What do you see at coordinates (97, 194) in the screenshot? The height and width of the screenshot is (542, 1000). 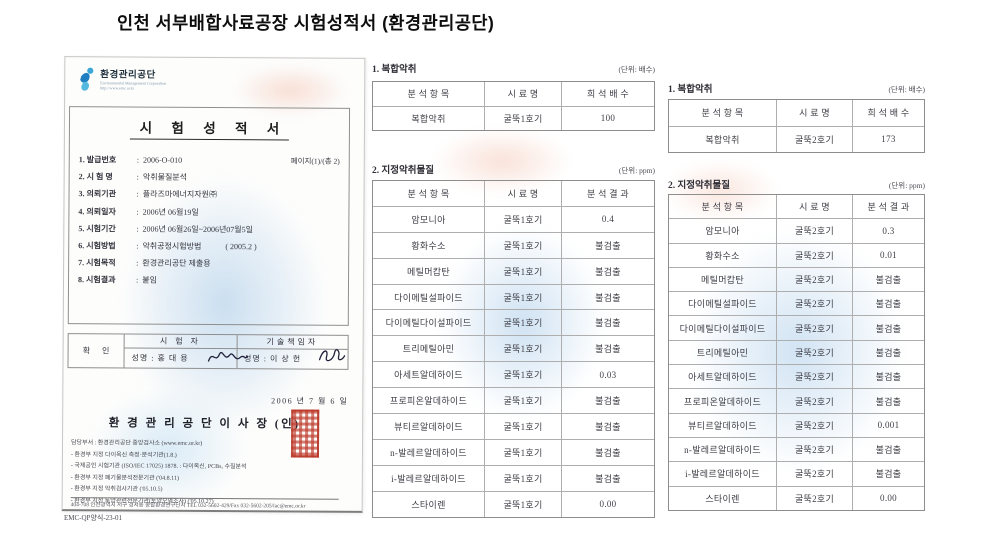 I see `table-cell: 3. 의뢰기관` at bounding box center [97, 194].